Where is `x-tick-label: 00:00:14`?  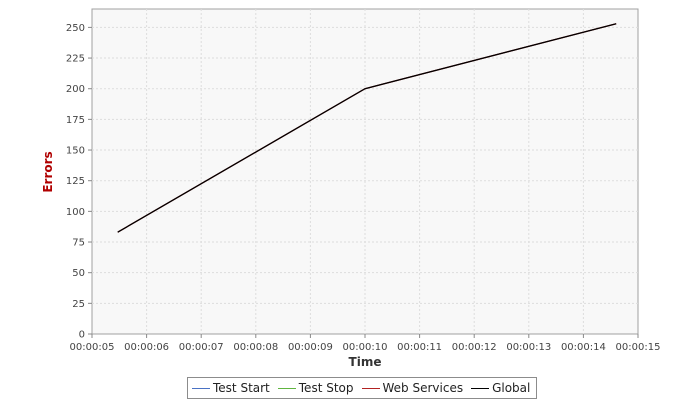 x-tick-label: 00:00:14 is located at coordinates (583, 347).